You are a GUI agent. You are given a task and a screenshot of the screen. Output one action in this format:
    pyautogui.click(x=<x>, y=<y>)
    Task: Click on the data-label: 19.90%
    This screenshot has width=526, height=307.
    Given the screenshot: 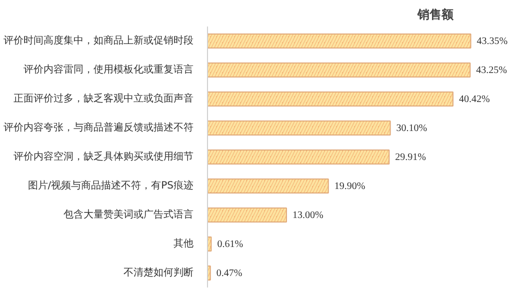 What is the action you would take?
    pyautogui.click(x=350, y=186)
    